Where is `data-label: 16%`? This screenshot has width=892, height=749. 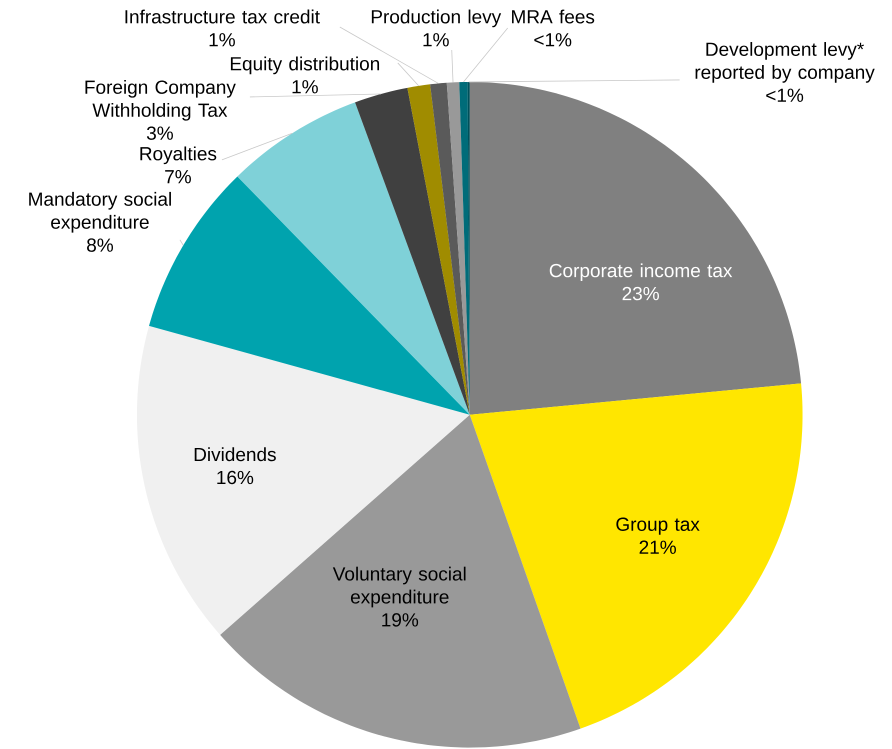
data-label: 16% is located at coordinates (235, 477).